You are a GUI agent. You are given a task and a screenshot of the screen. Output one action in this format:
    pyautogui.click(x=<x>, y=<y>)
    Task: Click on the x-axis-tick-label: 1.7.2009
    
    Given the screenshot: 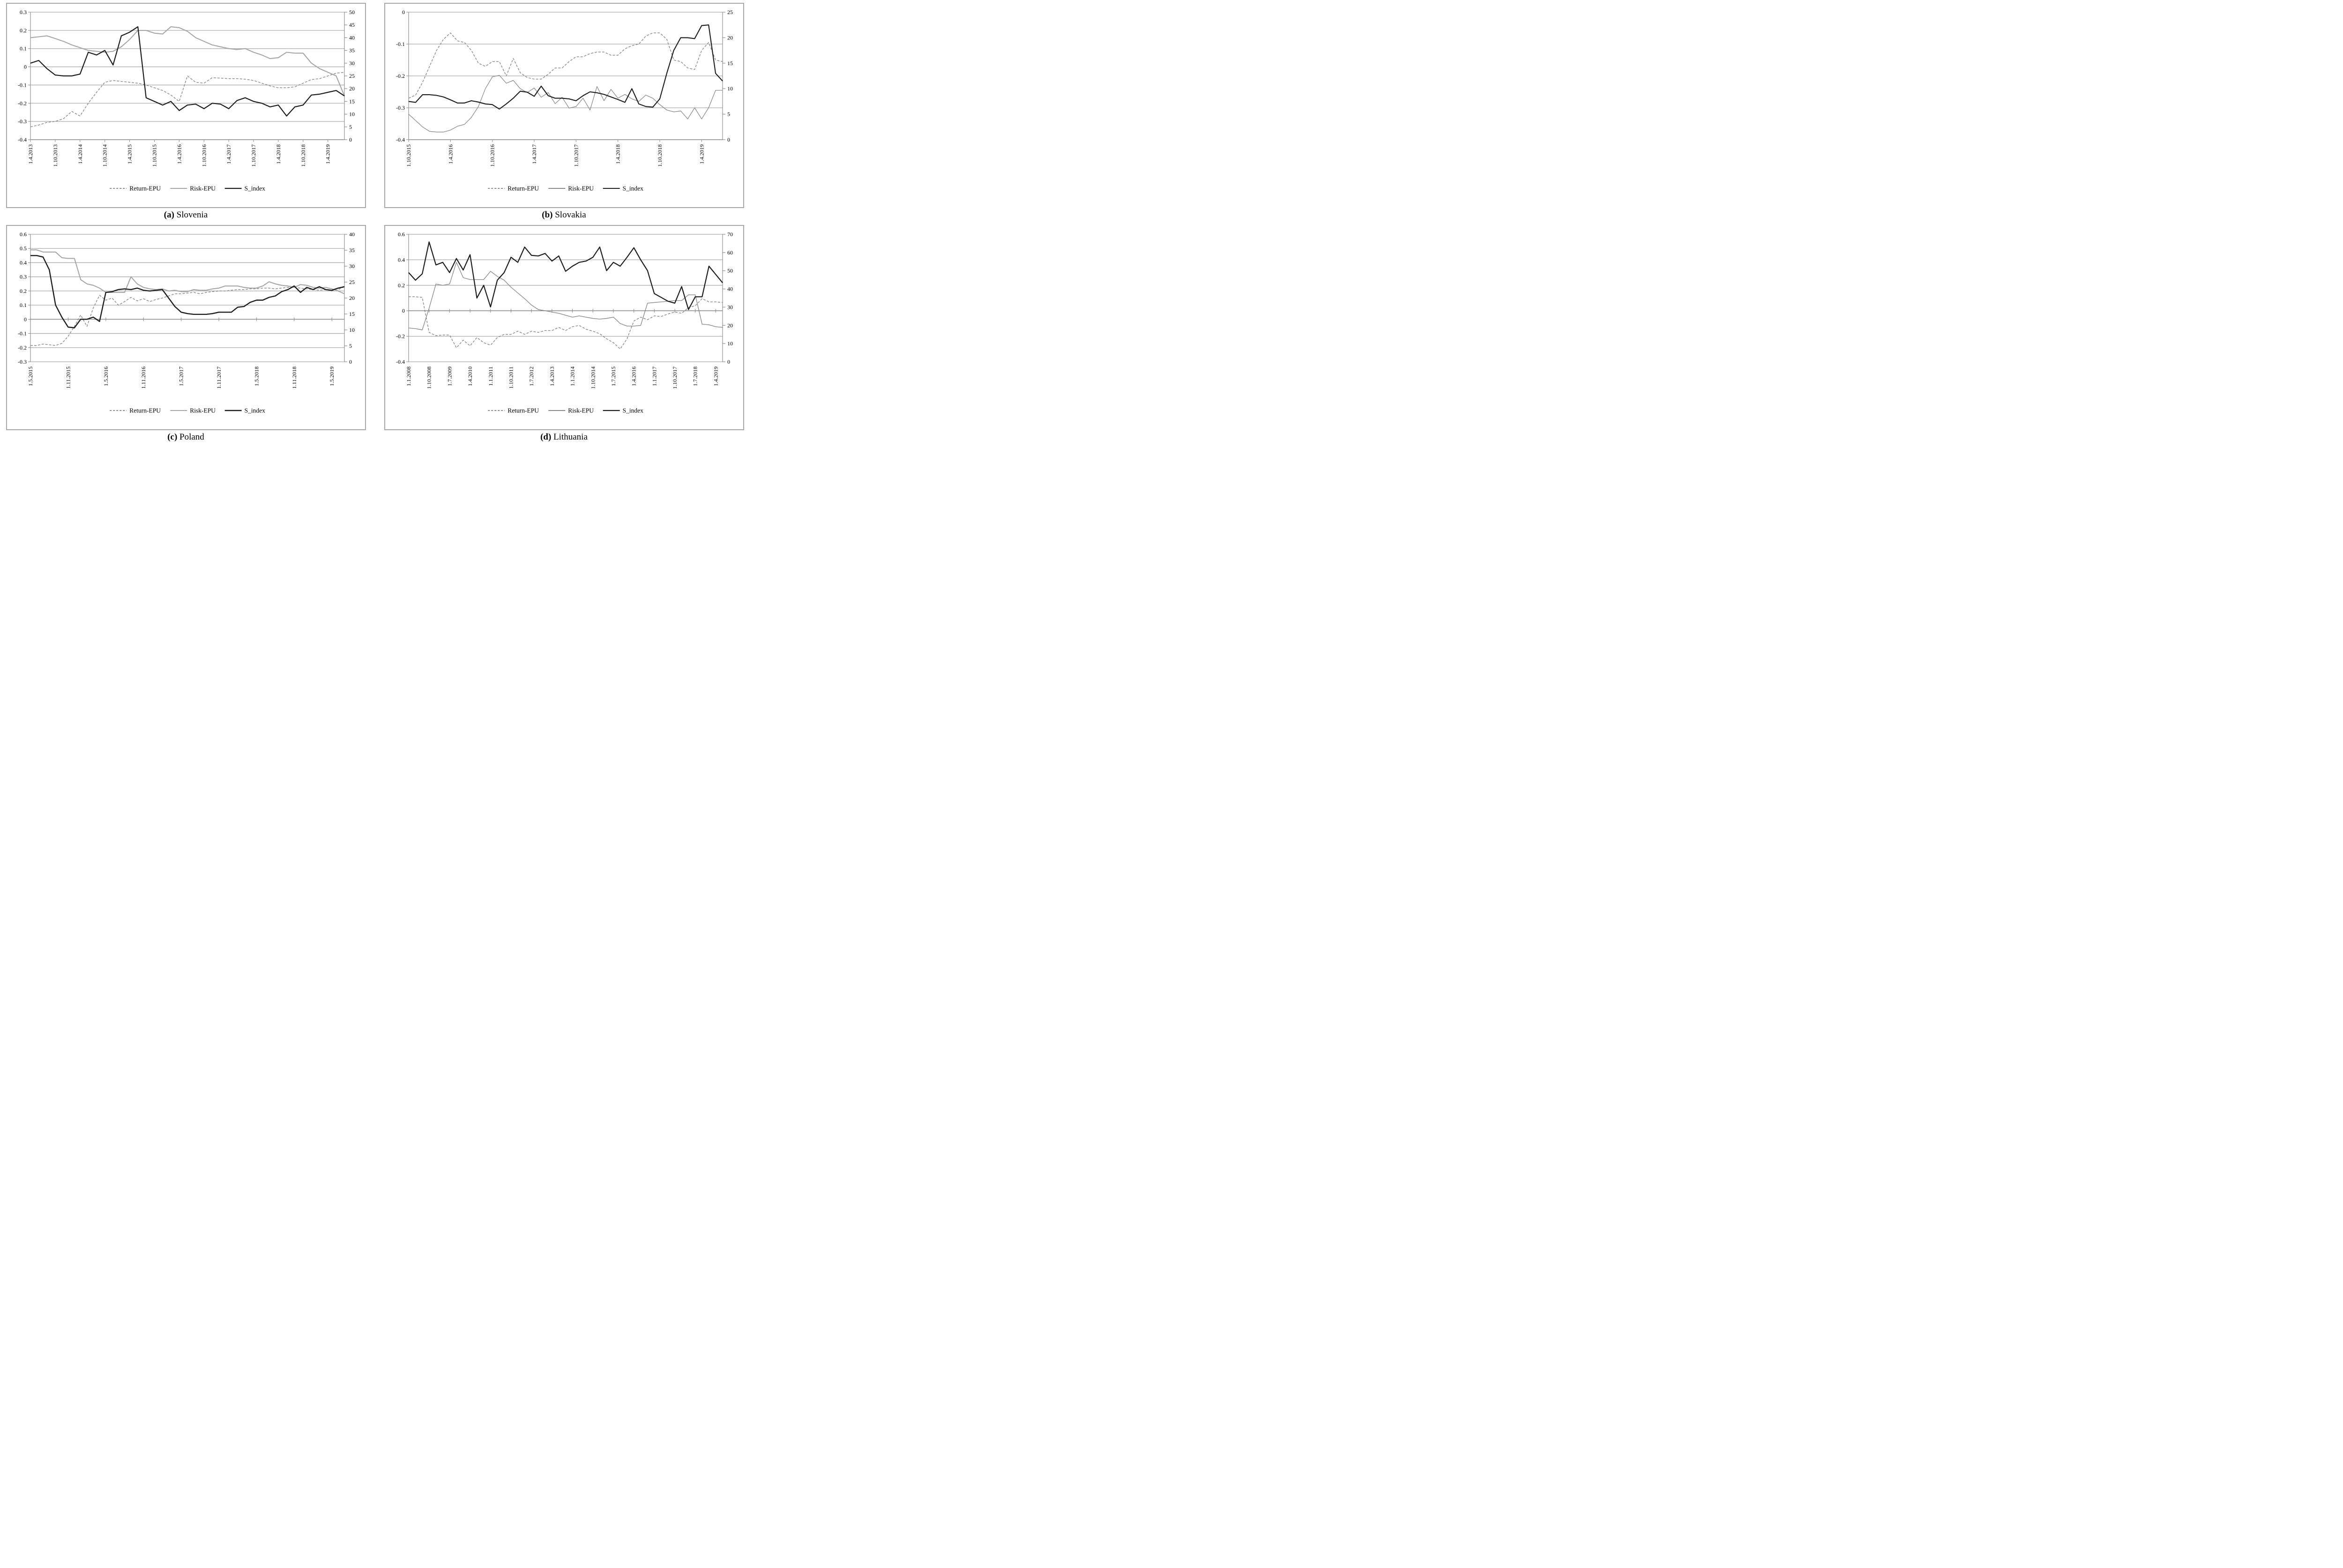 What is the action you would take?
    pyautogui.click(x=449, y=376)
    